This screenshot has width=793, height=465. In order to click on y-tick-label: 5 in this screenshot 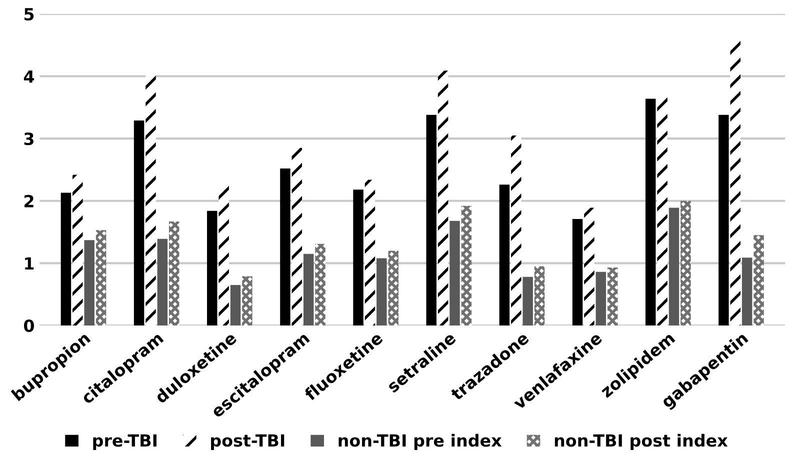, I will do `click(29, 14)`.